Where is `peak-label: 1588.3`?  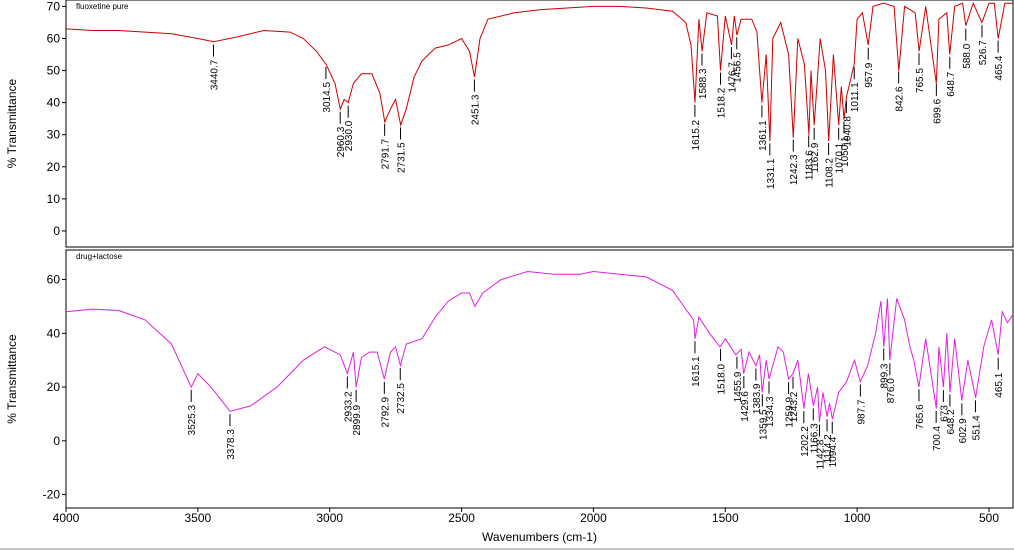 peak-label: 1588.3 is located at coordinates (703, 83).